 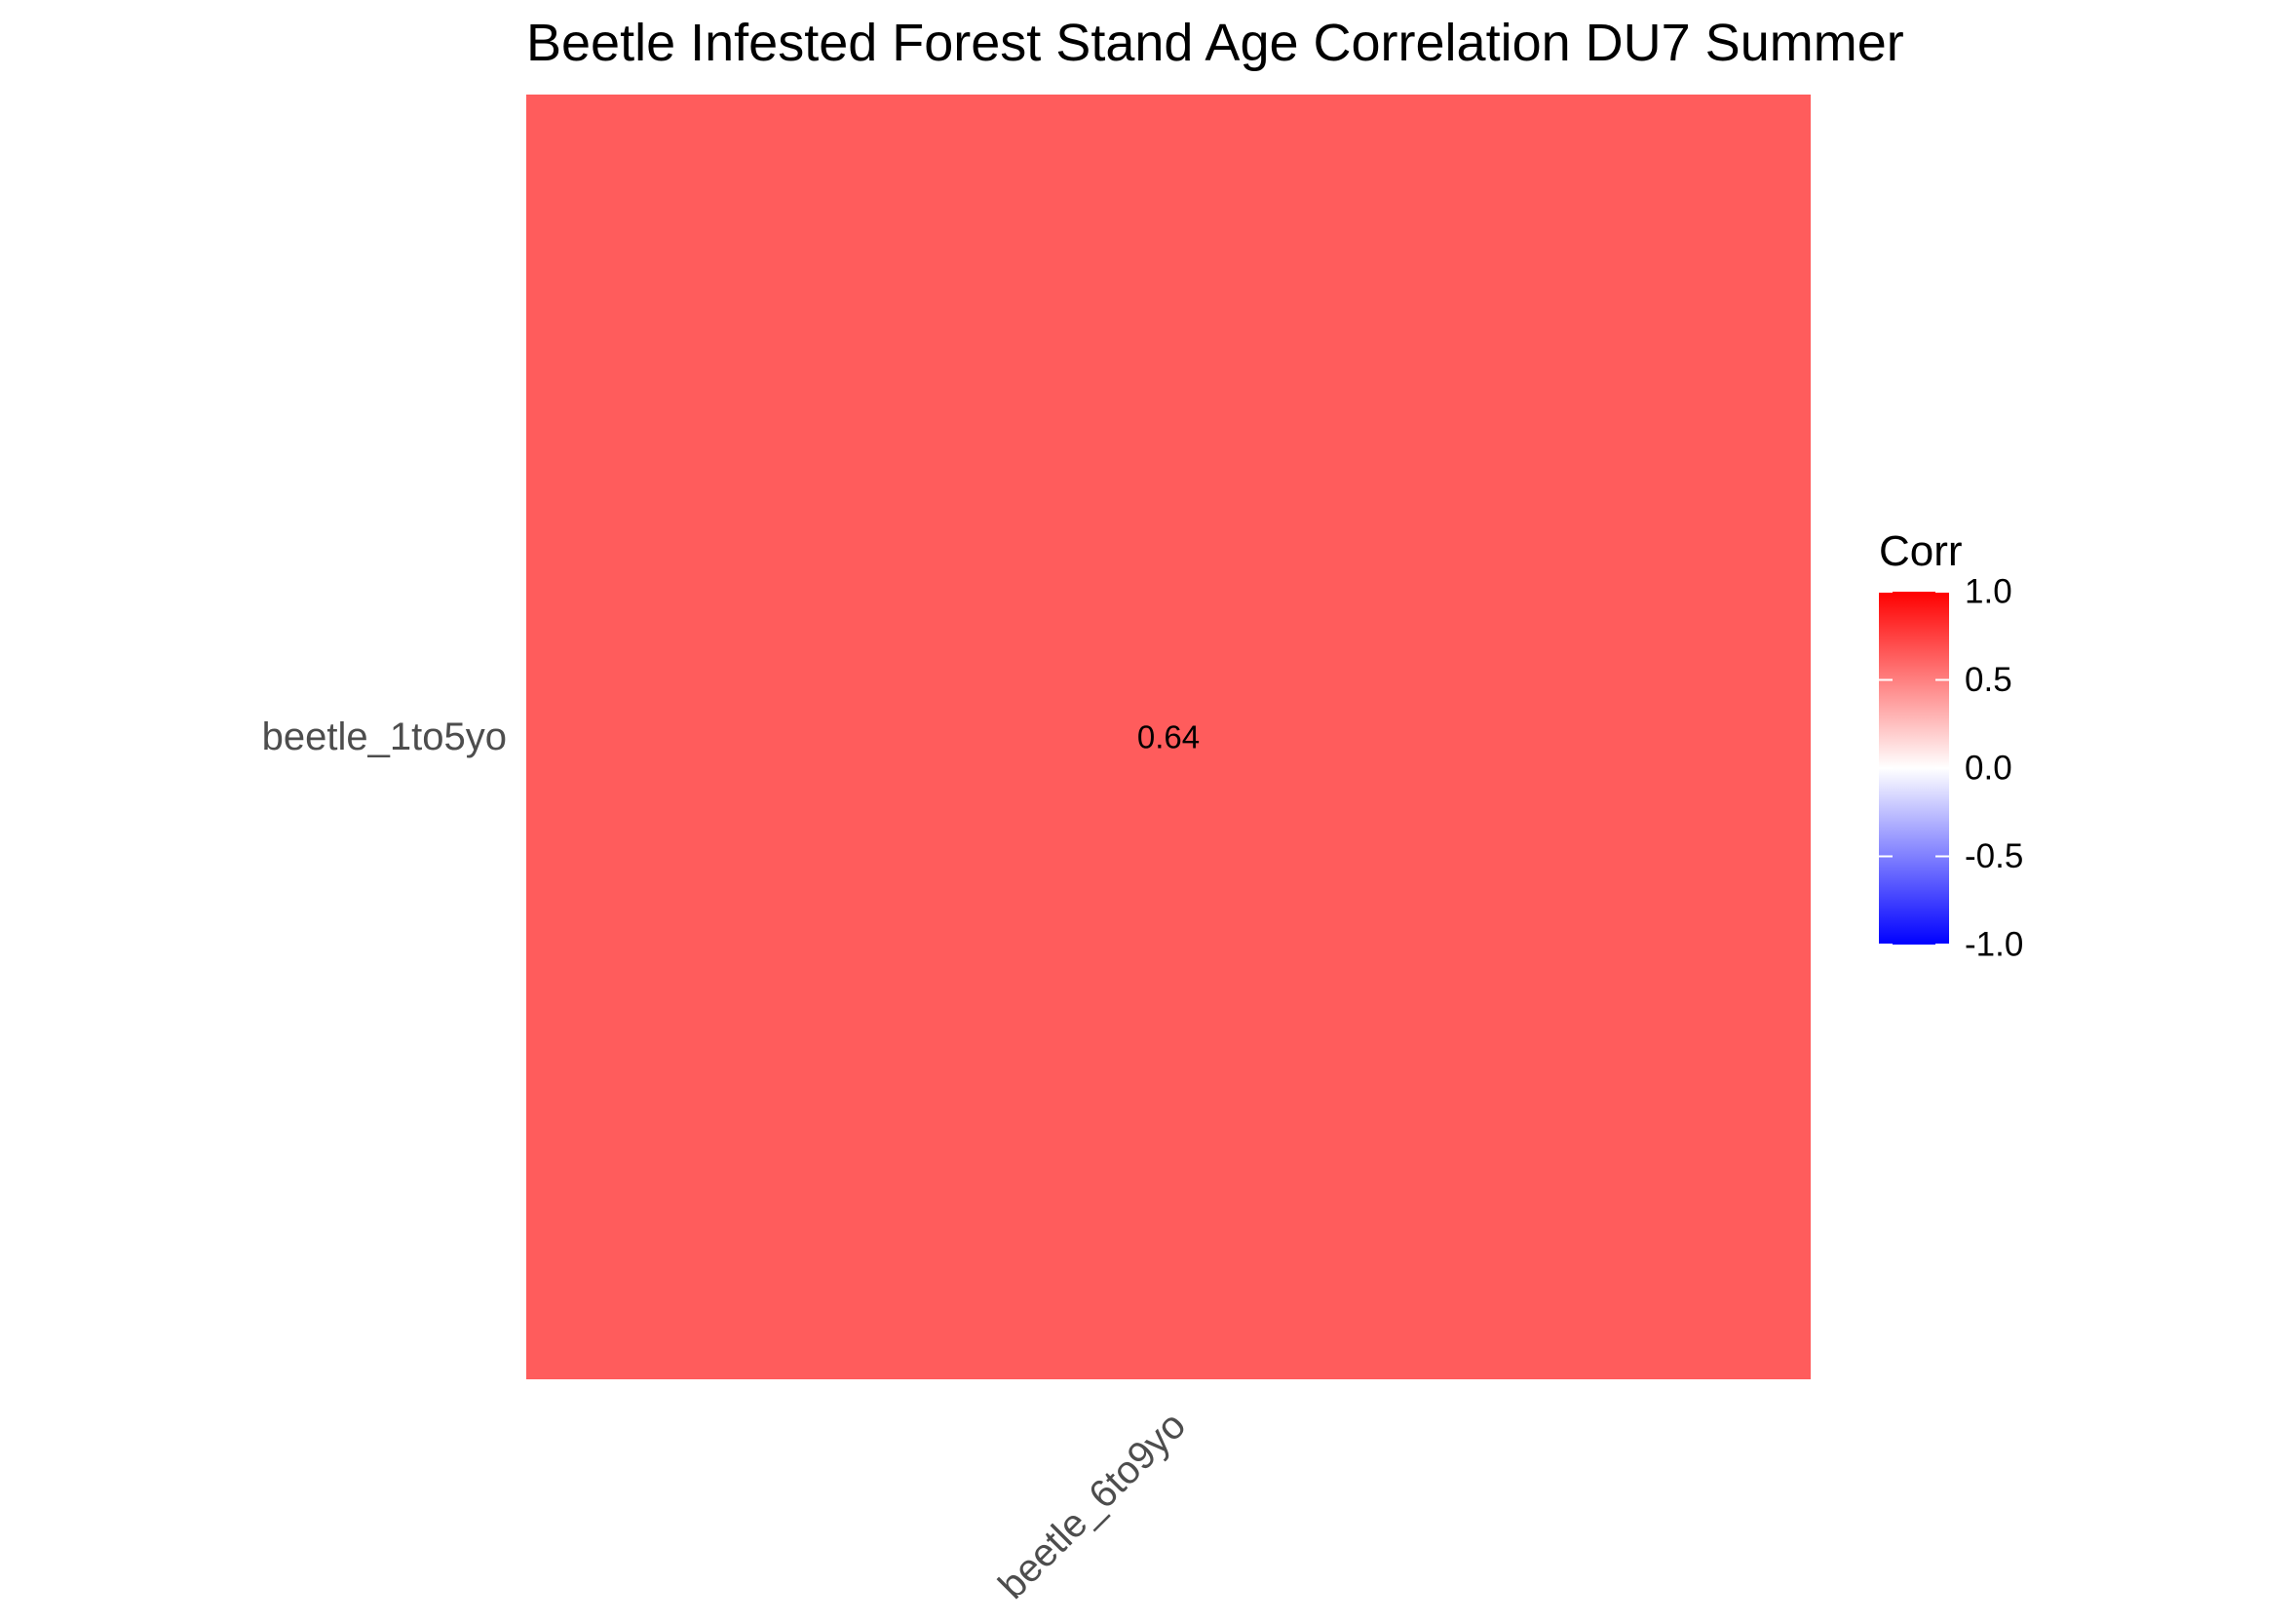 I want to click on x-axis-tick-labels: beetle_6to9yo, so click(x=1092, y=1506).